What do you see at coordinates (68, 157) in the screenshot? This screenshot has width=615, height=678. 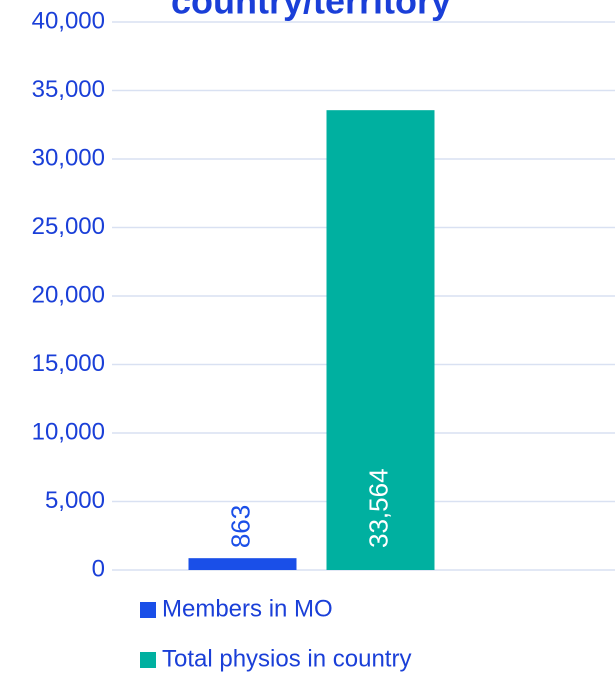 I see `y-tick-label: 30,000` at bounding box center [68, 157].